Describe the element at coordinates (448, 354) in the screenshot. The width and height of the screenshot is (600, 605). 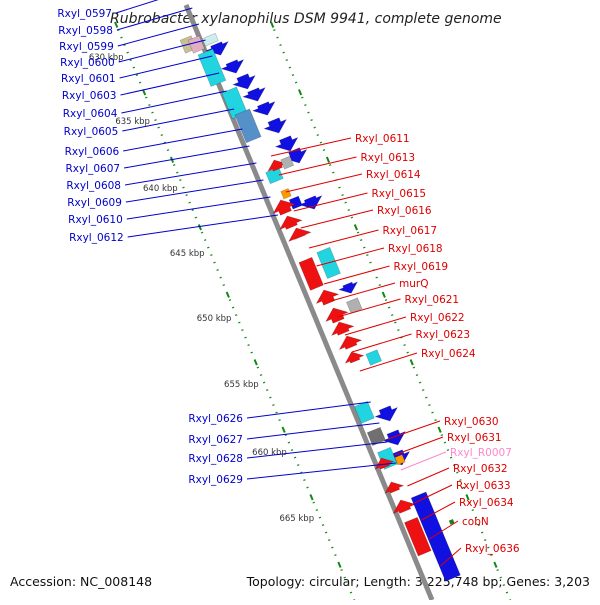
I see `gene-label: Rxyl_0624` at that location.